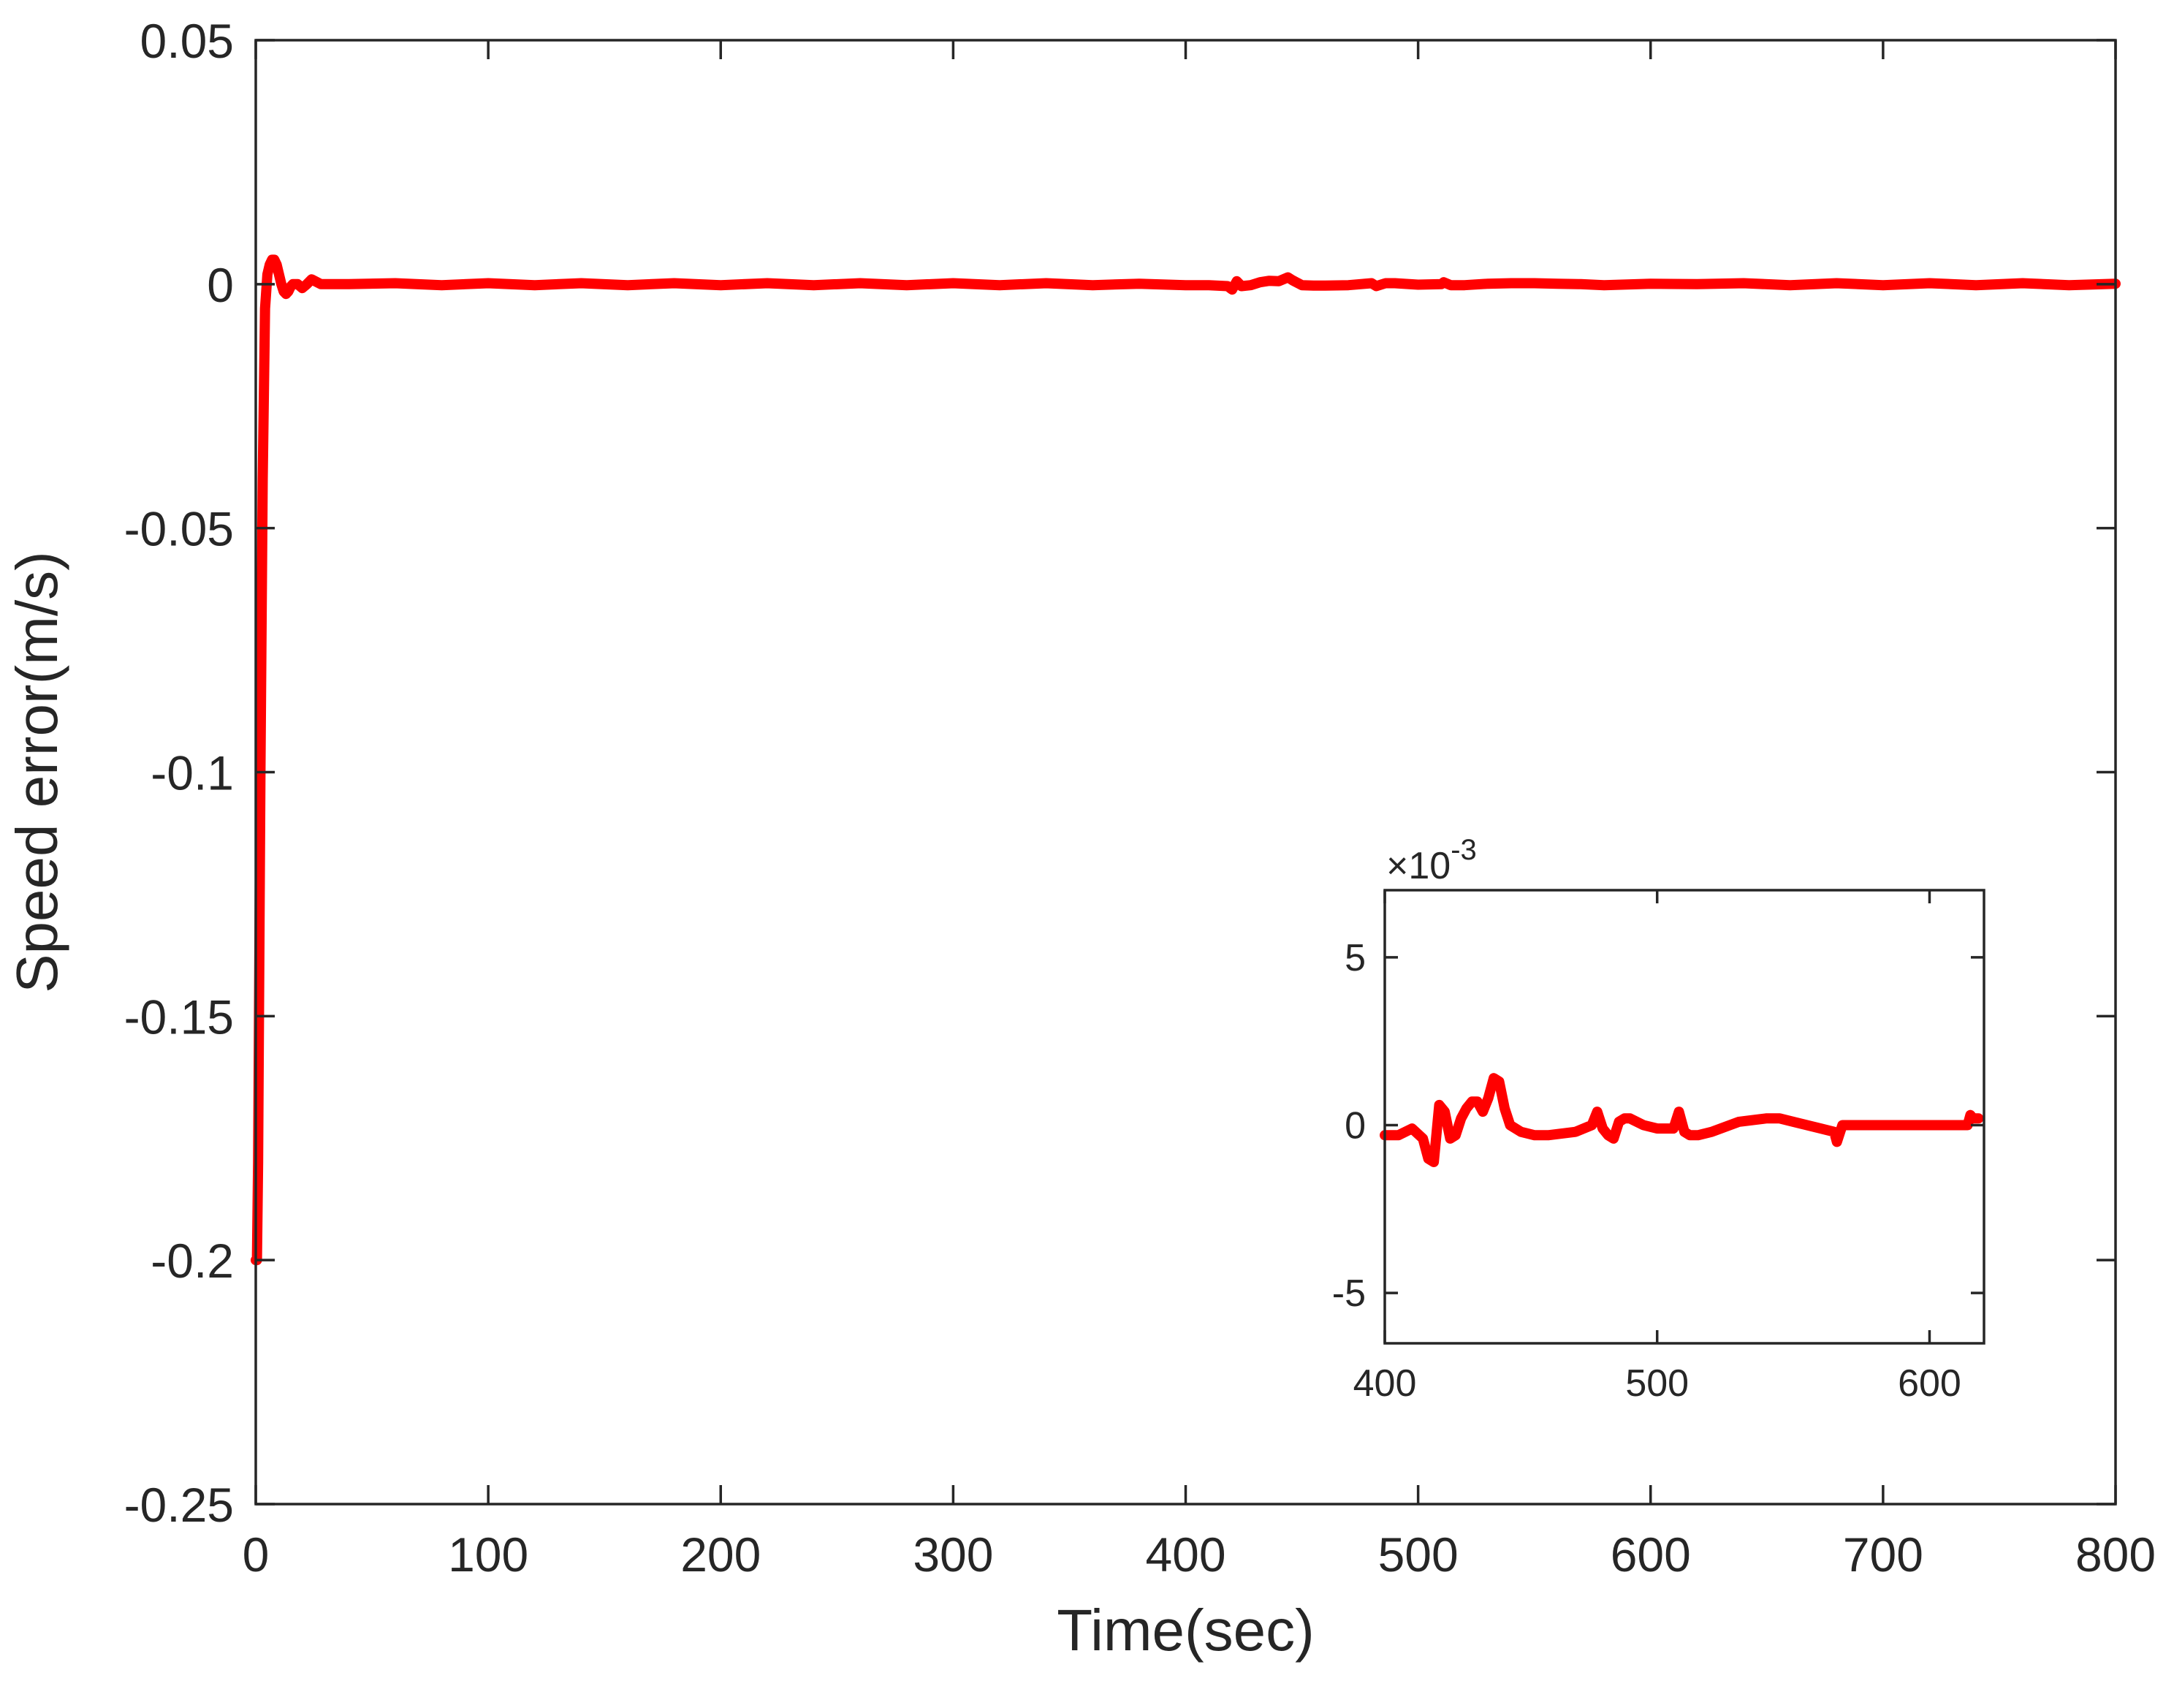  I want to click on inset-axes-frame, so click(1684, 1117).